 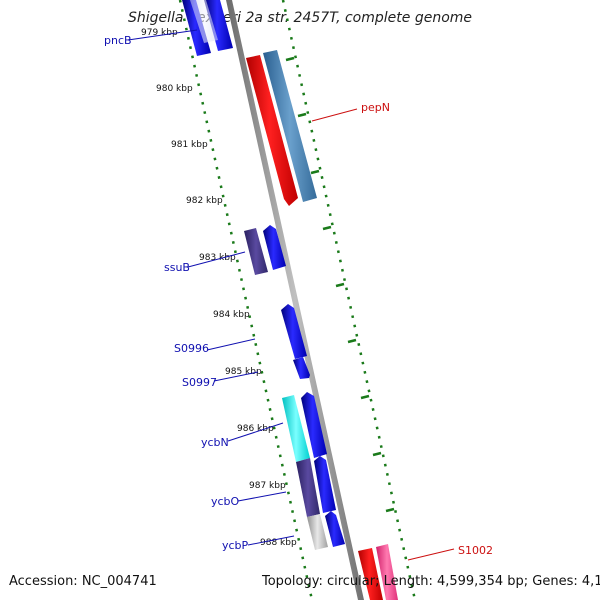 I want to click on tick-label: 985 kbp, so click(x=243, y=372).